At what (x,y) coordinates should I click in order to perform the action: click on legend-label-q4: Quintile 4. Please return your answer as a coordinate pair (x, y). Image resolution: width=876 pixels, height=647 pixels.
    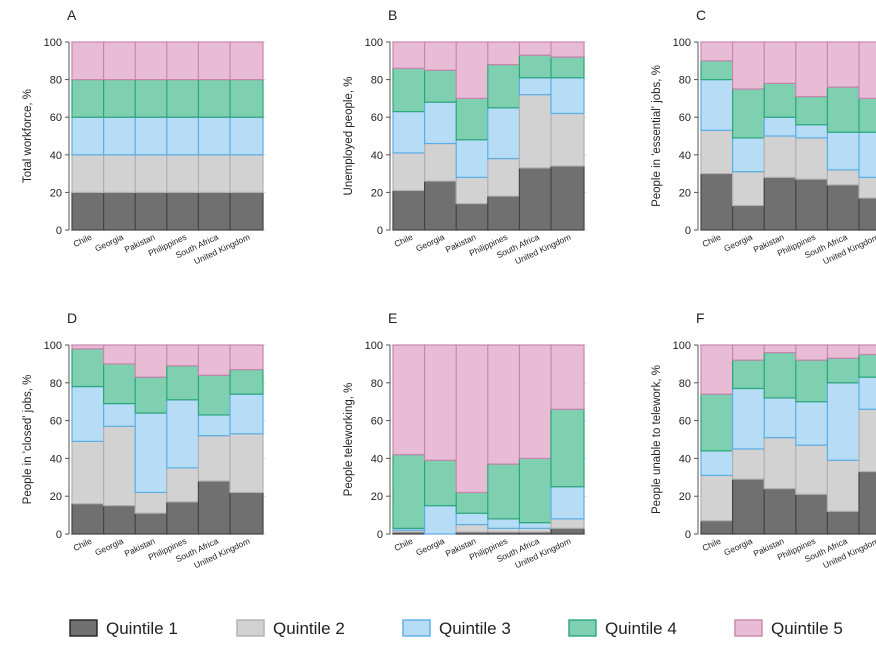
    Looking at the image, I should click on (641, 628).